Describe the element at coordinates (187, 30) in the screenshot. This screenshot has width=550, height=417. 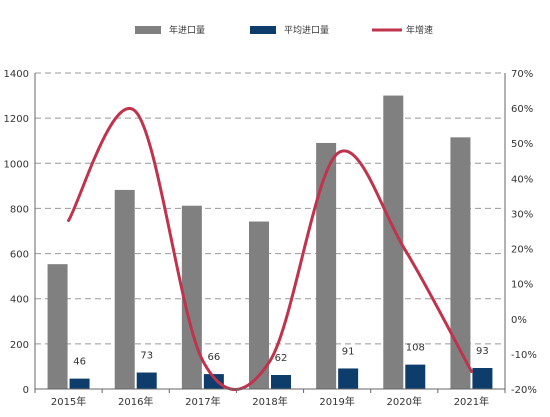
I see `legend-label-0: 年进口量` at that location.